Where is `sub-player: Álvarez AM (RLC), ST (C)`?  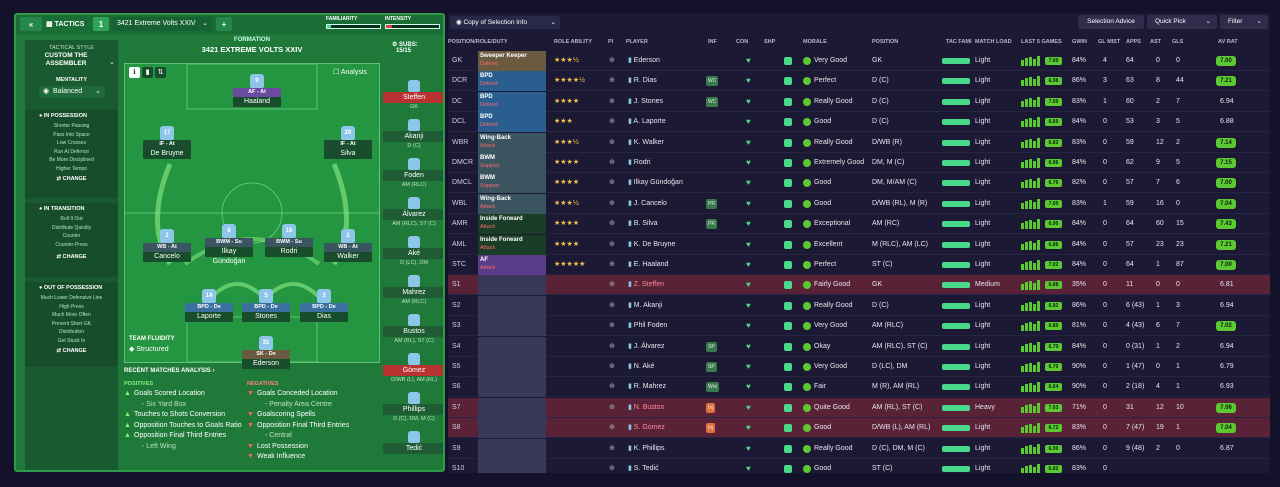 sub-player: Álvarez AM (RLC), ST (C) is located at coordinates (413, 212).